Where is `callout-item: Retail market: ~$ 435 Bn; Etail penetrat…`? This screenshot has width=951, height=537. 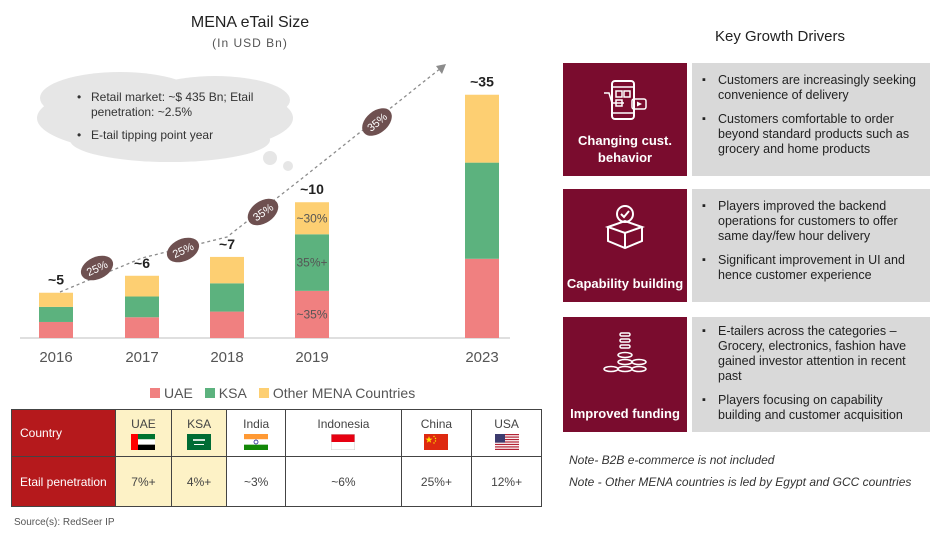 callout-item: Retail market: ~$ 435 Bn; Etail penetrat… is located at coordinates (175, 105).